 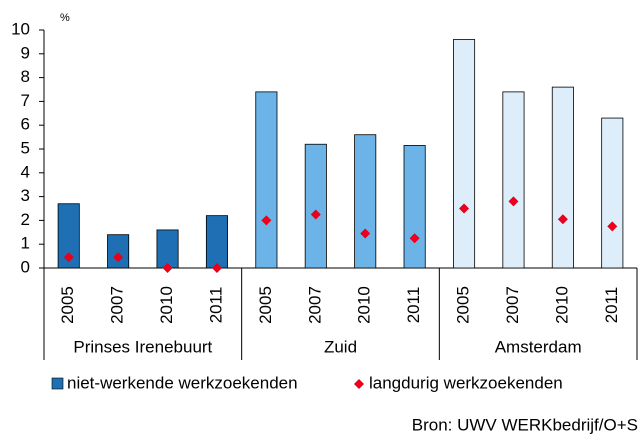 I want to click on y-tick-label: 4, so click(x=25, y=171).